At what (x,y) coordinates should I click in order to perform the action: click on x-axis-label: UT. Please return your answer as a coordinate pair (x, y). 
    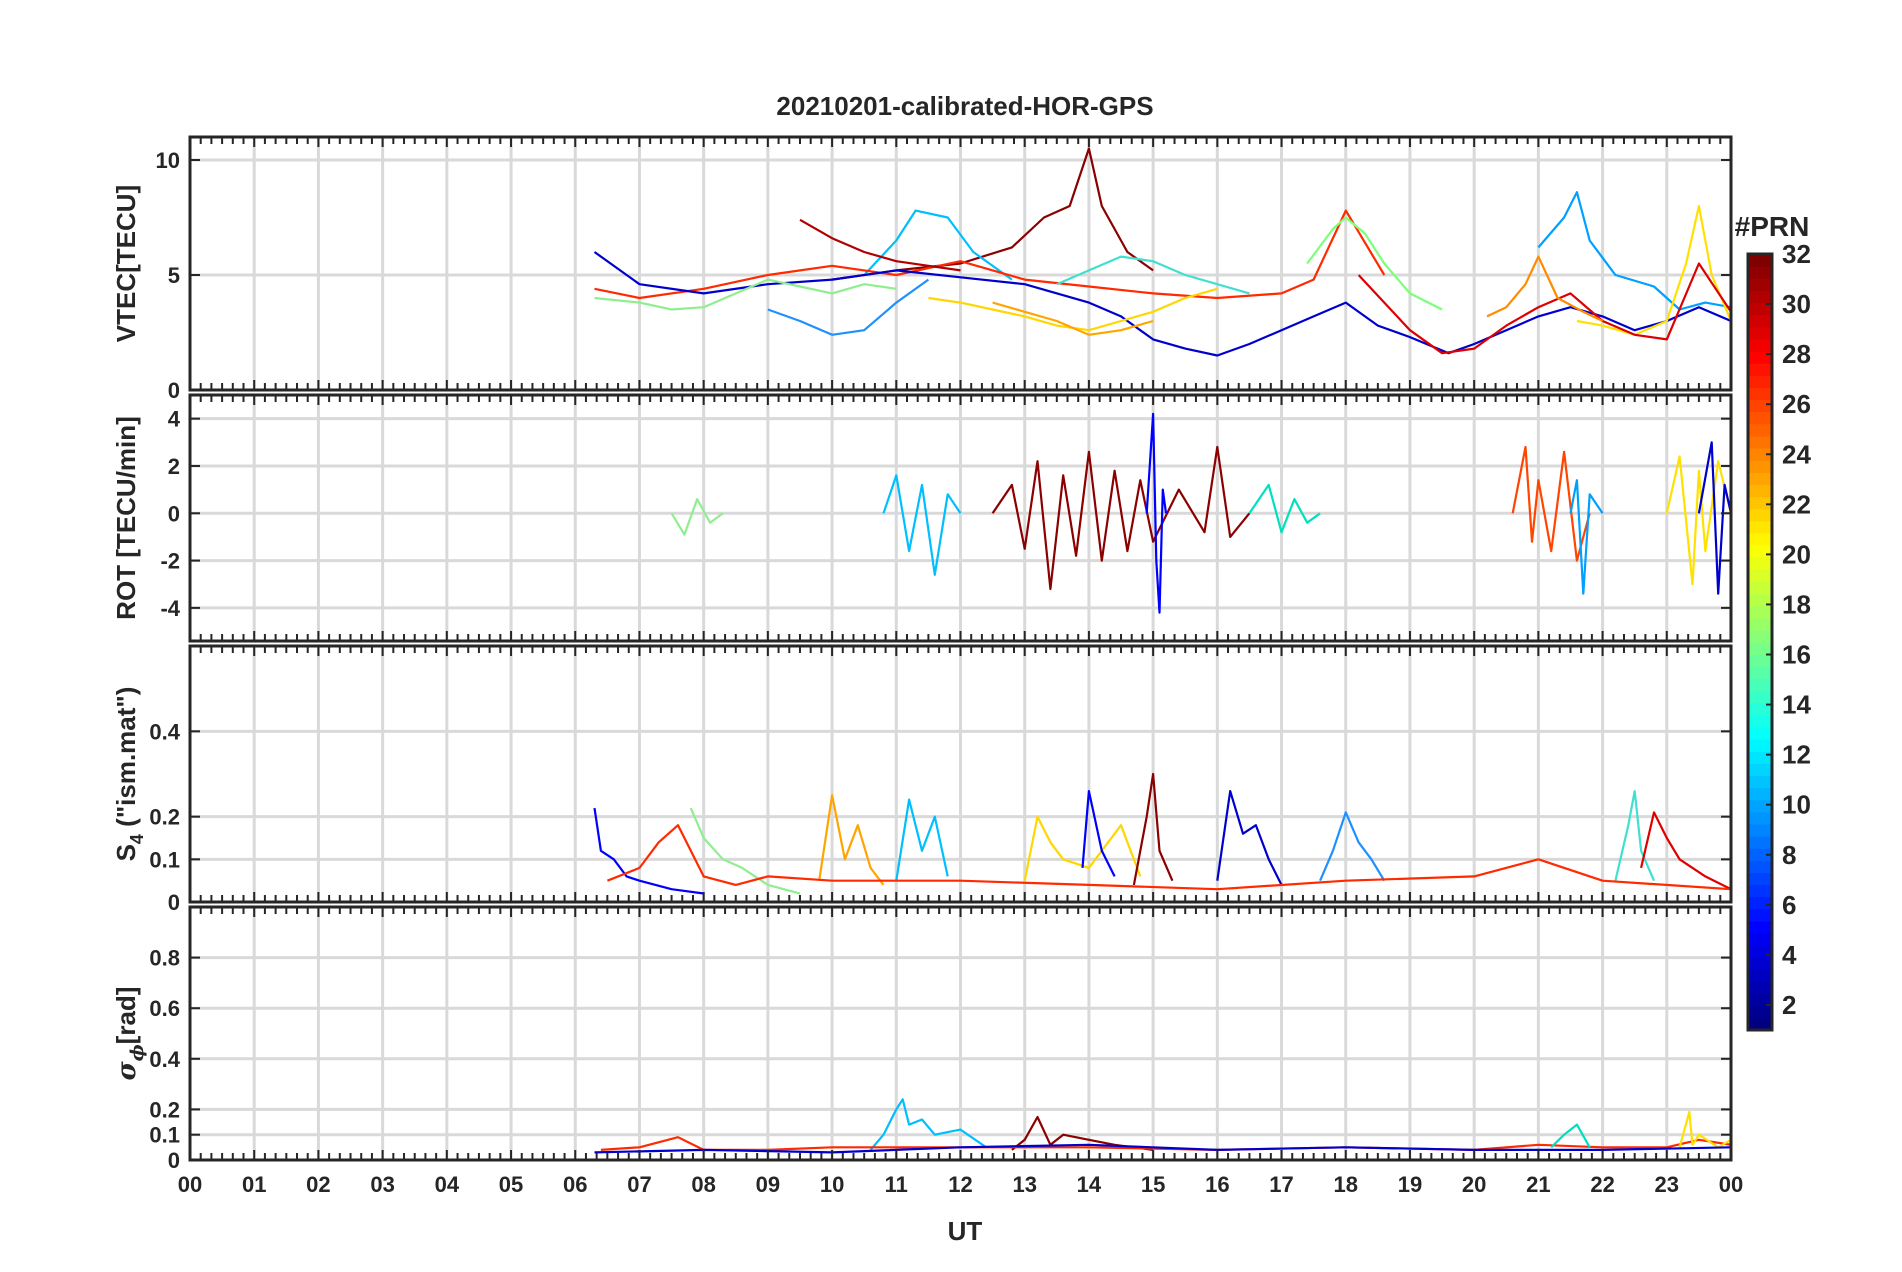
    Looking at the image, I should click on (965, 1231).